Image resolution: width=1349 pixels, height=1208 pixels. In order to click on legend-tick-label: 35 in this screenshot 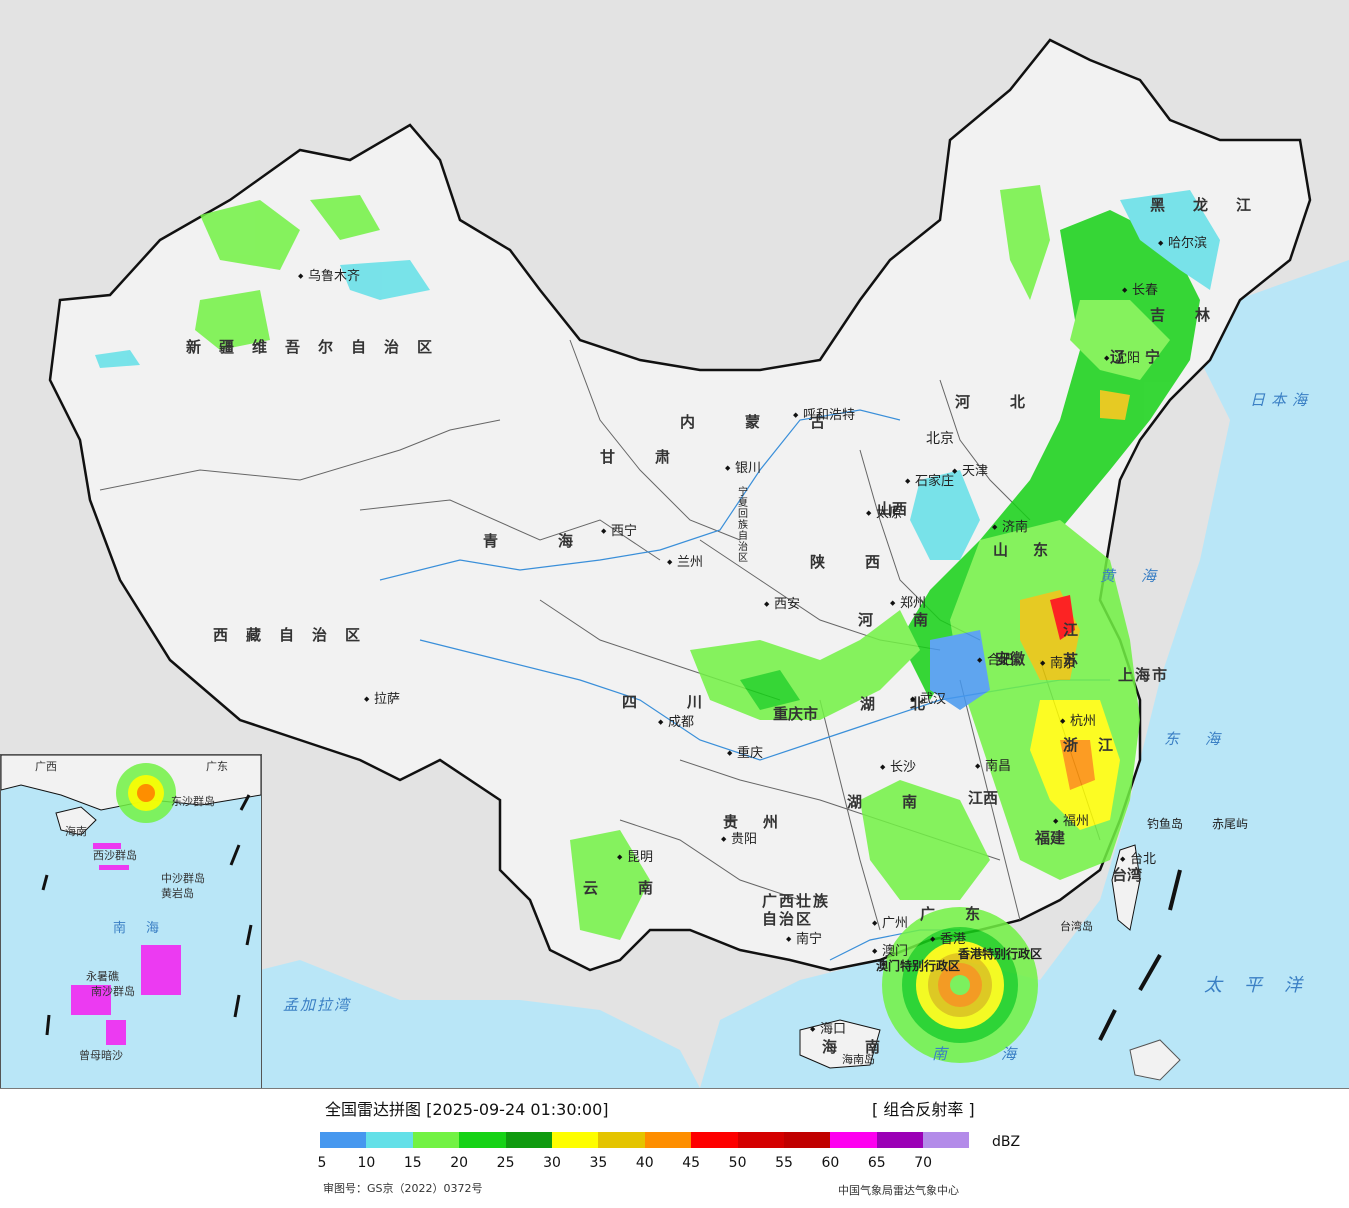, I will do `click(598, 1163)`.